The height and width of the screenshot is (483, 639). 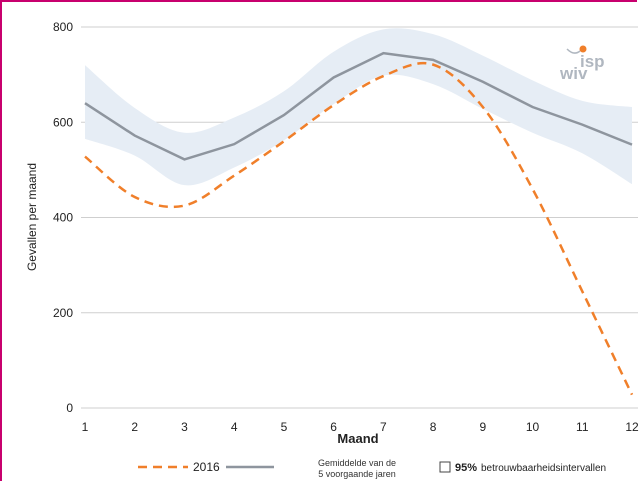 I want to click on y-tick-0: 0, so click(x=69, y=408).